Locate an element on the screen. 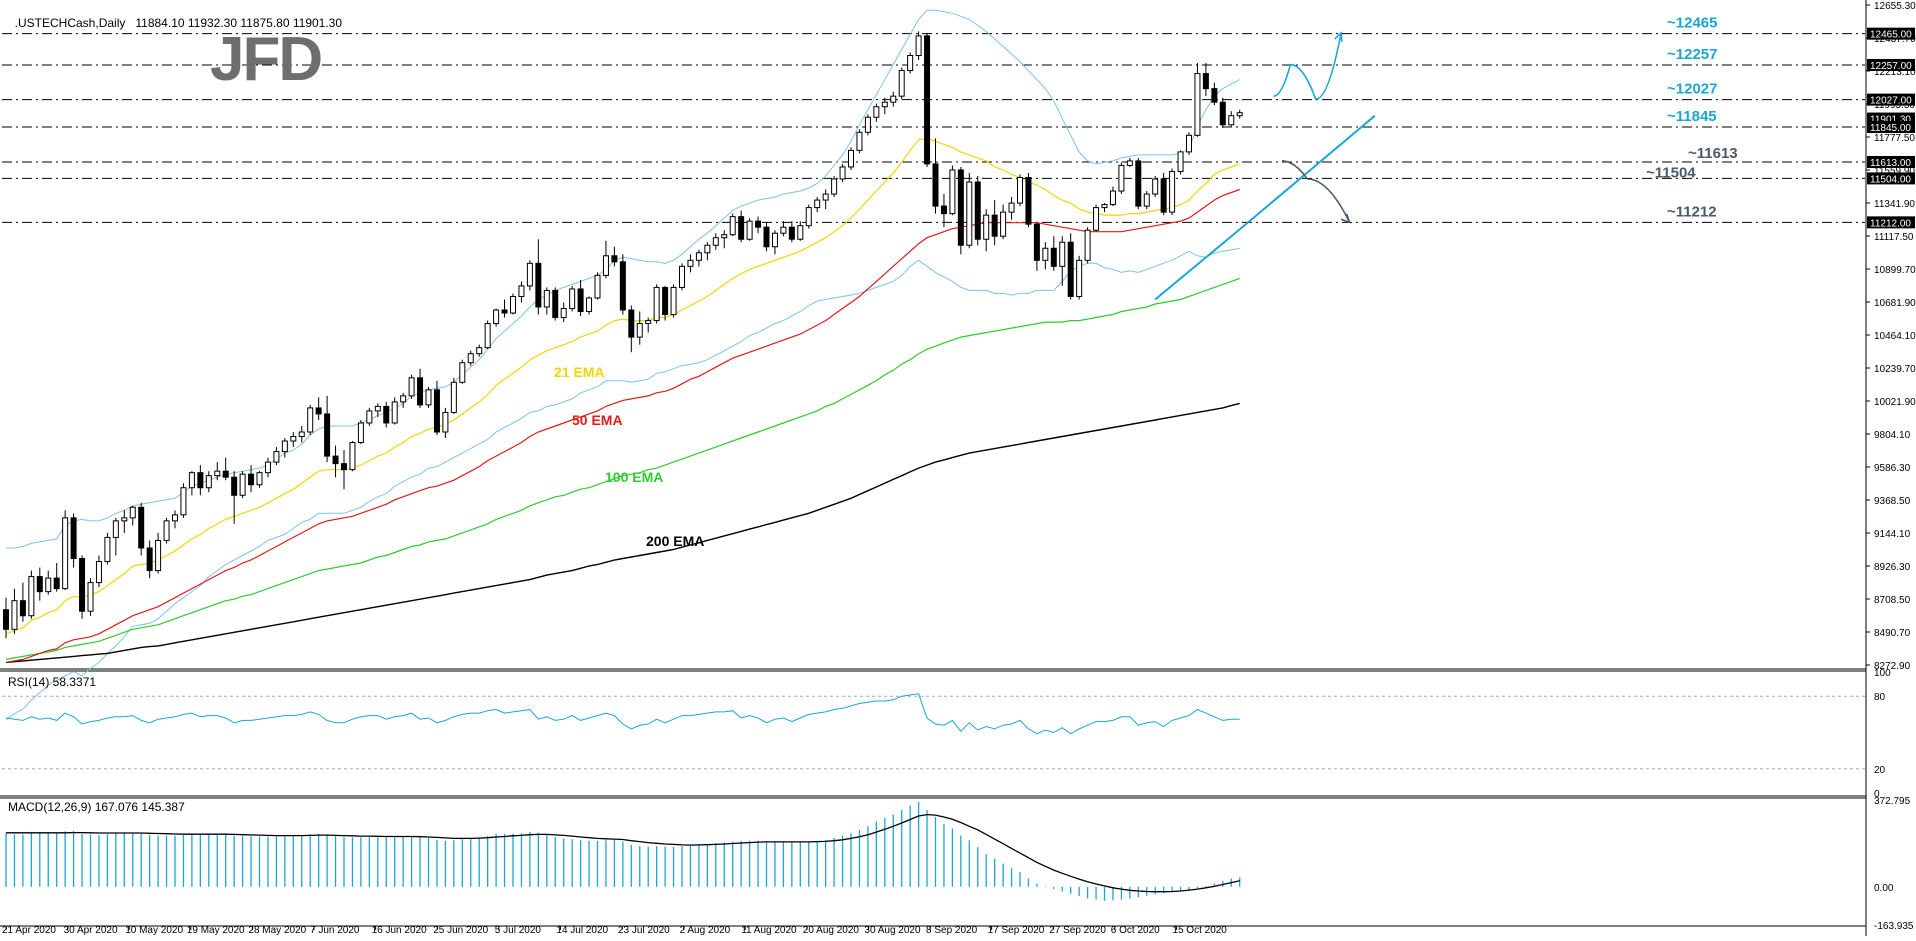 Image resolution: width=1916 pixels, height=941 pixels. ema-label: 100 EMA is located at coordinates (634, 477).